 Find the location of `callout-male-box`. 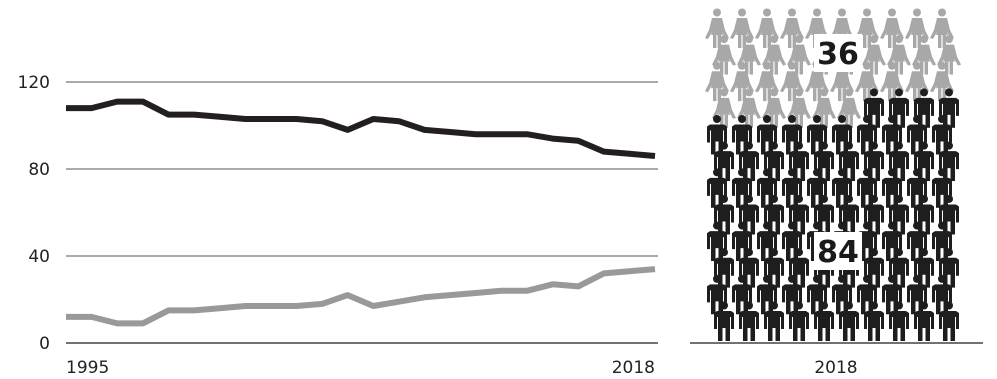

callout-male-box is located at coordinates (838, 251).